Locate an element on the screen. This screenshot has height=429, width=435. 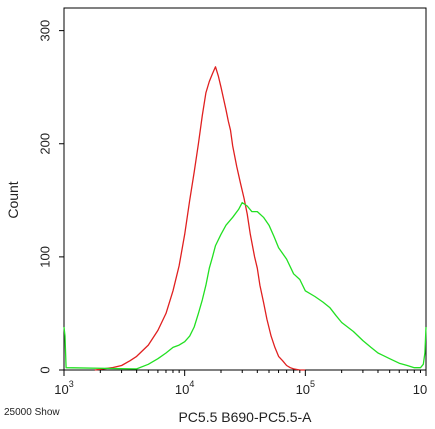
x-tick-label: 10³ is located at coordinates (63, 388).